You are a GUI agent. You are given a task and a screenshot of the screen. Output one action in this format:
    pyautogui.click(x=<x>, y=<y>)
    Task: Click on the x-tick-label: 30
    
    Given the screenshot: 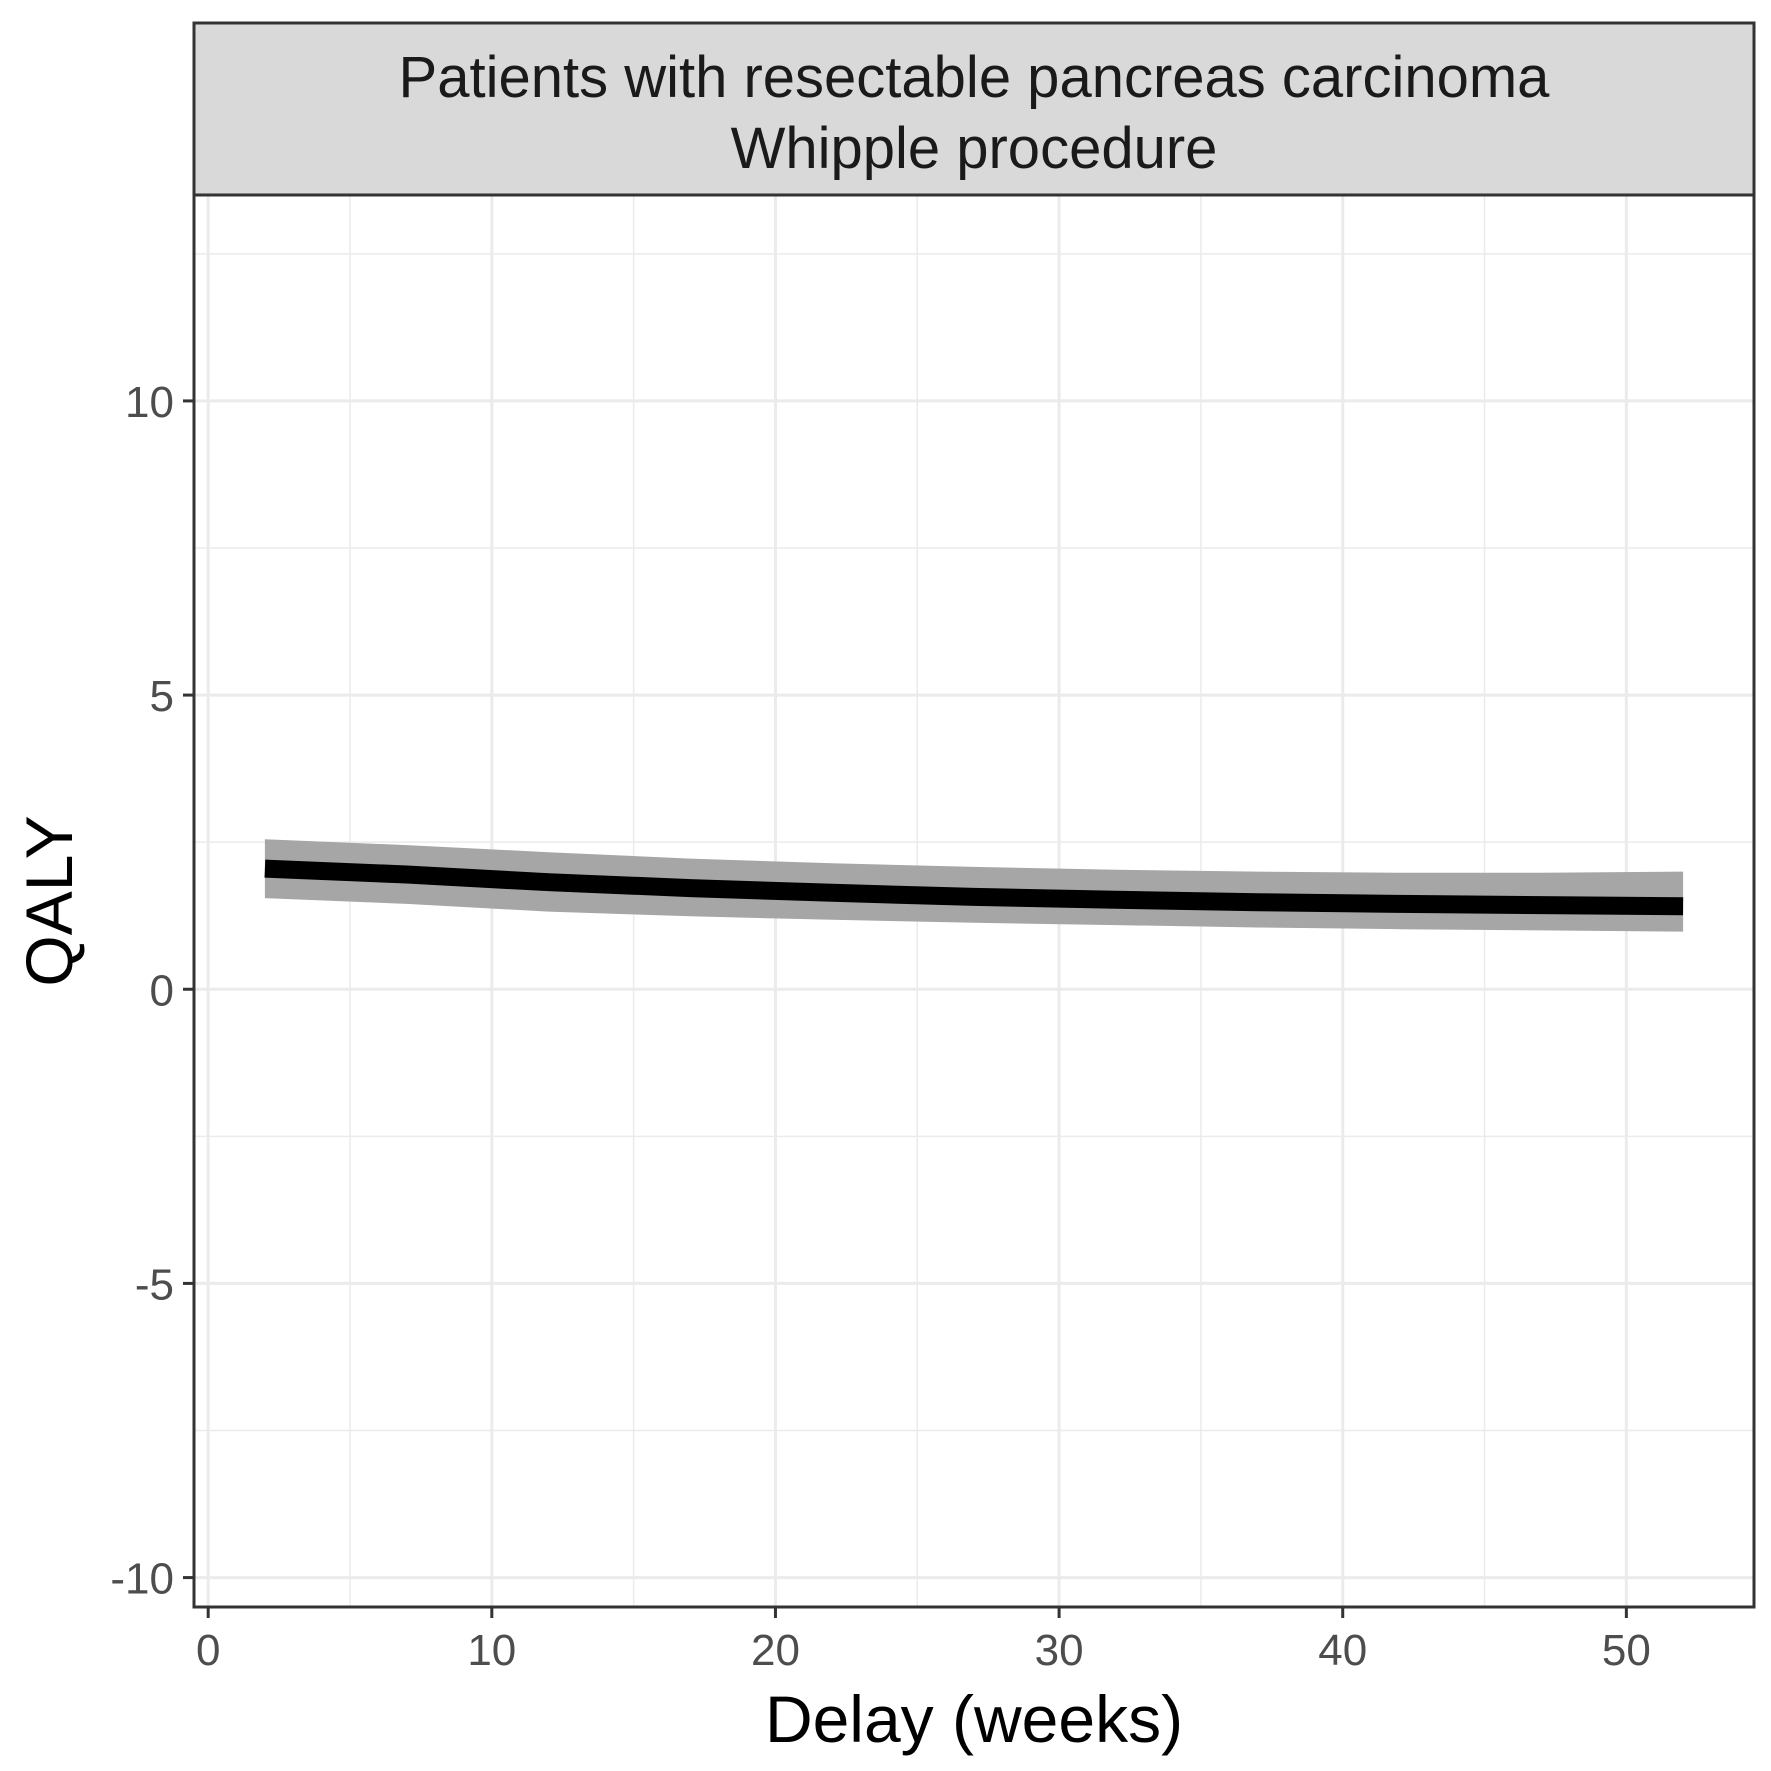 What is the action you would take?
    pyautogui.click(x=1059, y=1650)
    